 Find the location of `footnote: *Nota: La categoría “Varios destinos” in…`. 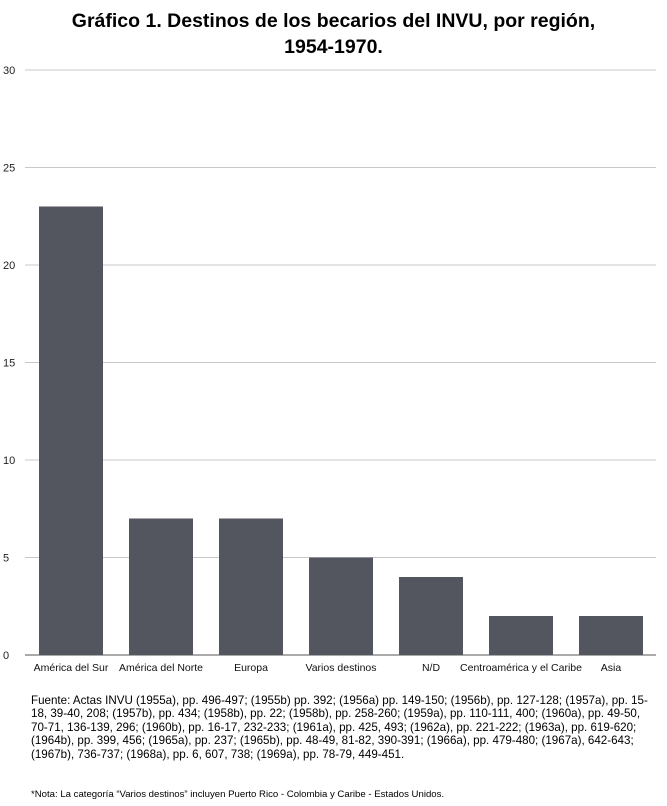

footnote: *Nota: La categoría “Varios destinos” in… is located at coordinates (238, 794).